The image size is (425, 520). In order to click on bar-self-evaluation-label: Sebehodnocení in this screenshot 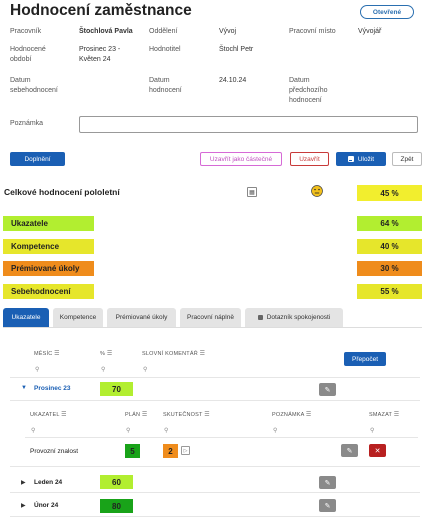, I will do `click(48, 291)`.